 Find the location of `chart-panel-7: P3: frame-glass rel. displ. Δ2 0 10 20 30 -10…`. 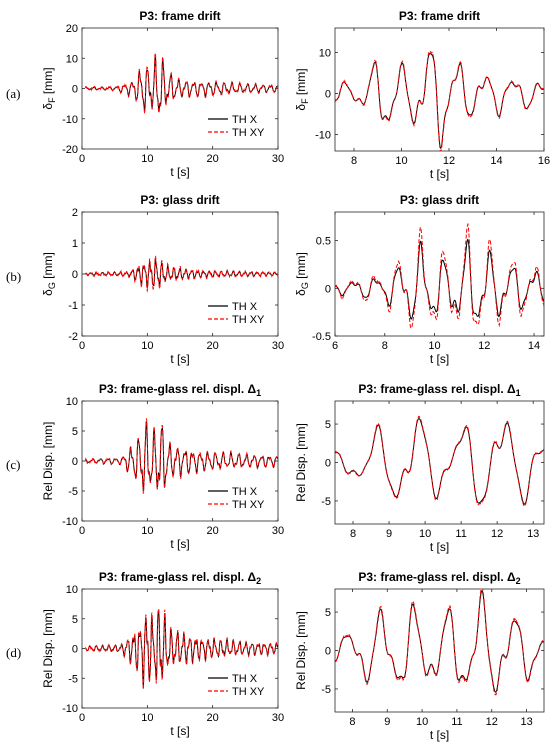

chart-panel-7: P3: frame-glass rel. displ. Δ2 0 10 20 30 -10… is located at coordinates (162, 654).